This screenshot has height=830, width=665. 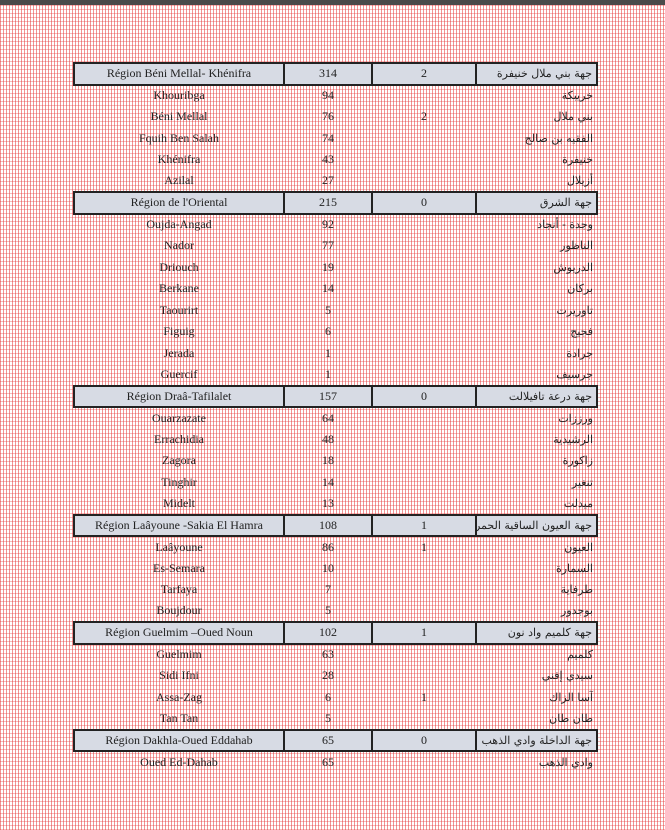 I want to click on province-count: 19, so click(x=328, y=266).